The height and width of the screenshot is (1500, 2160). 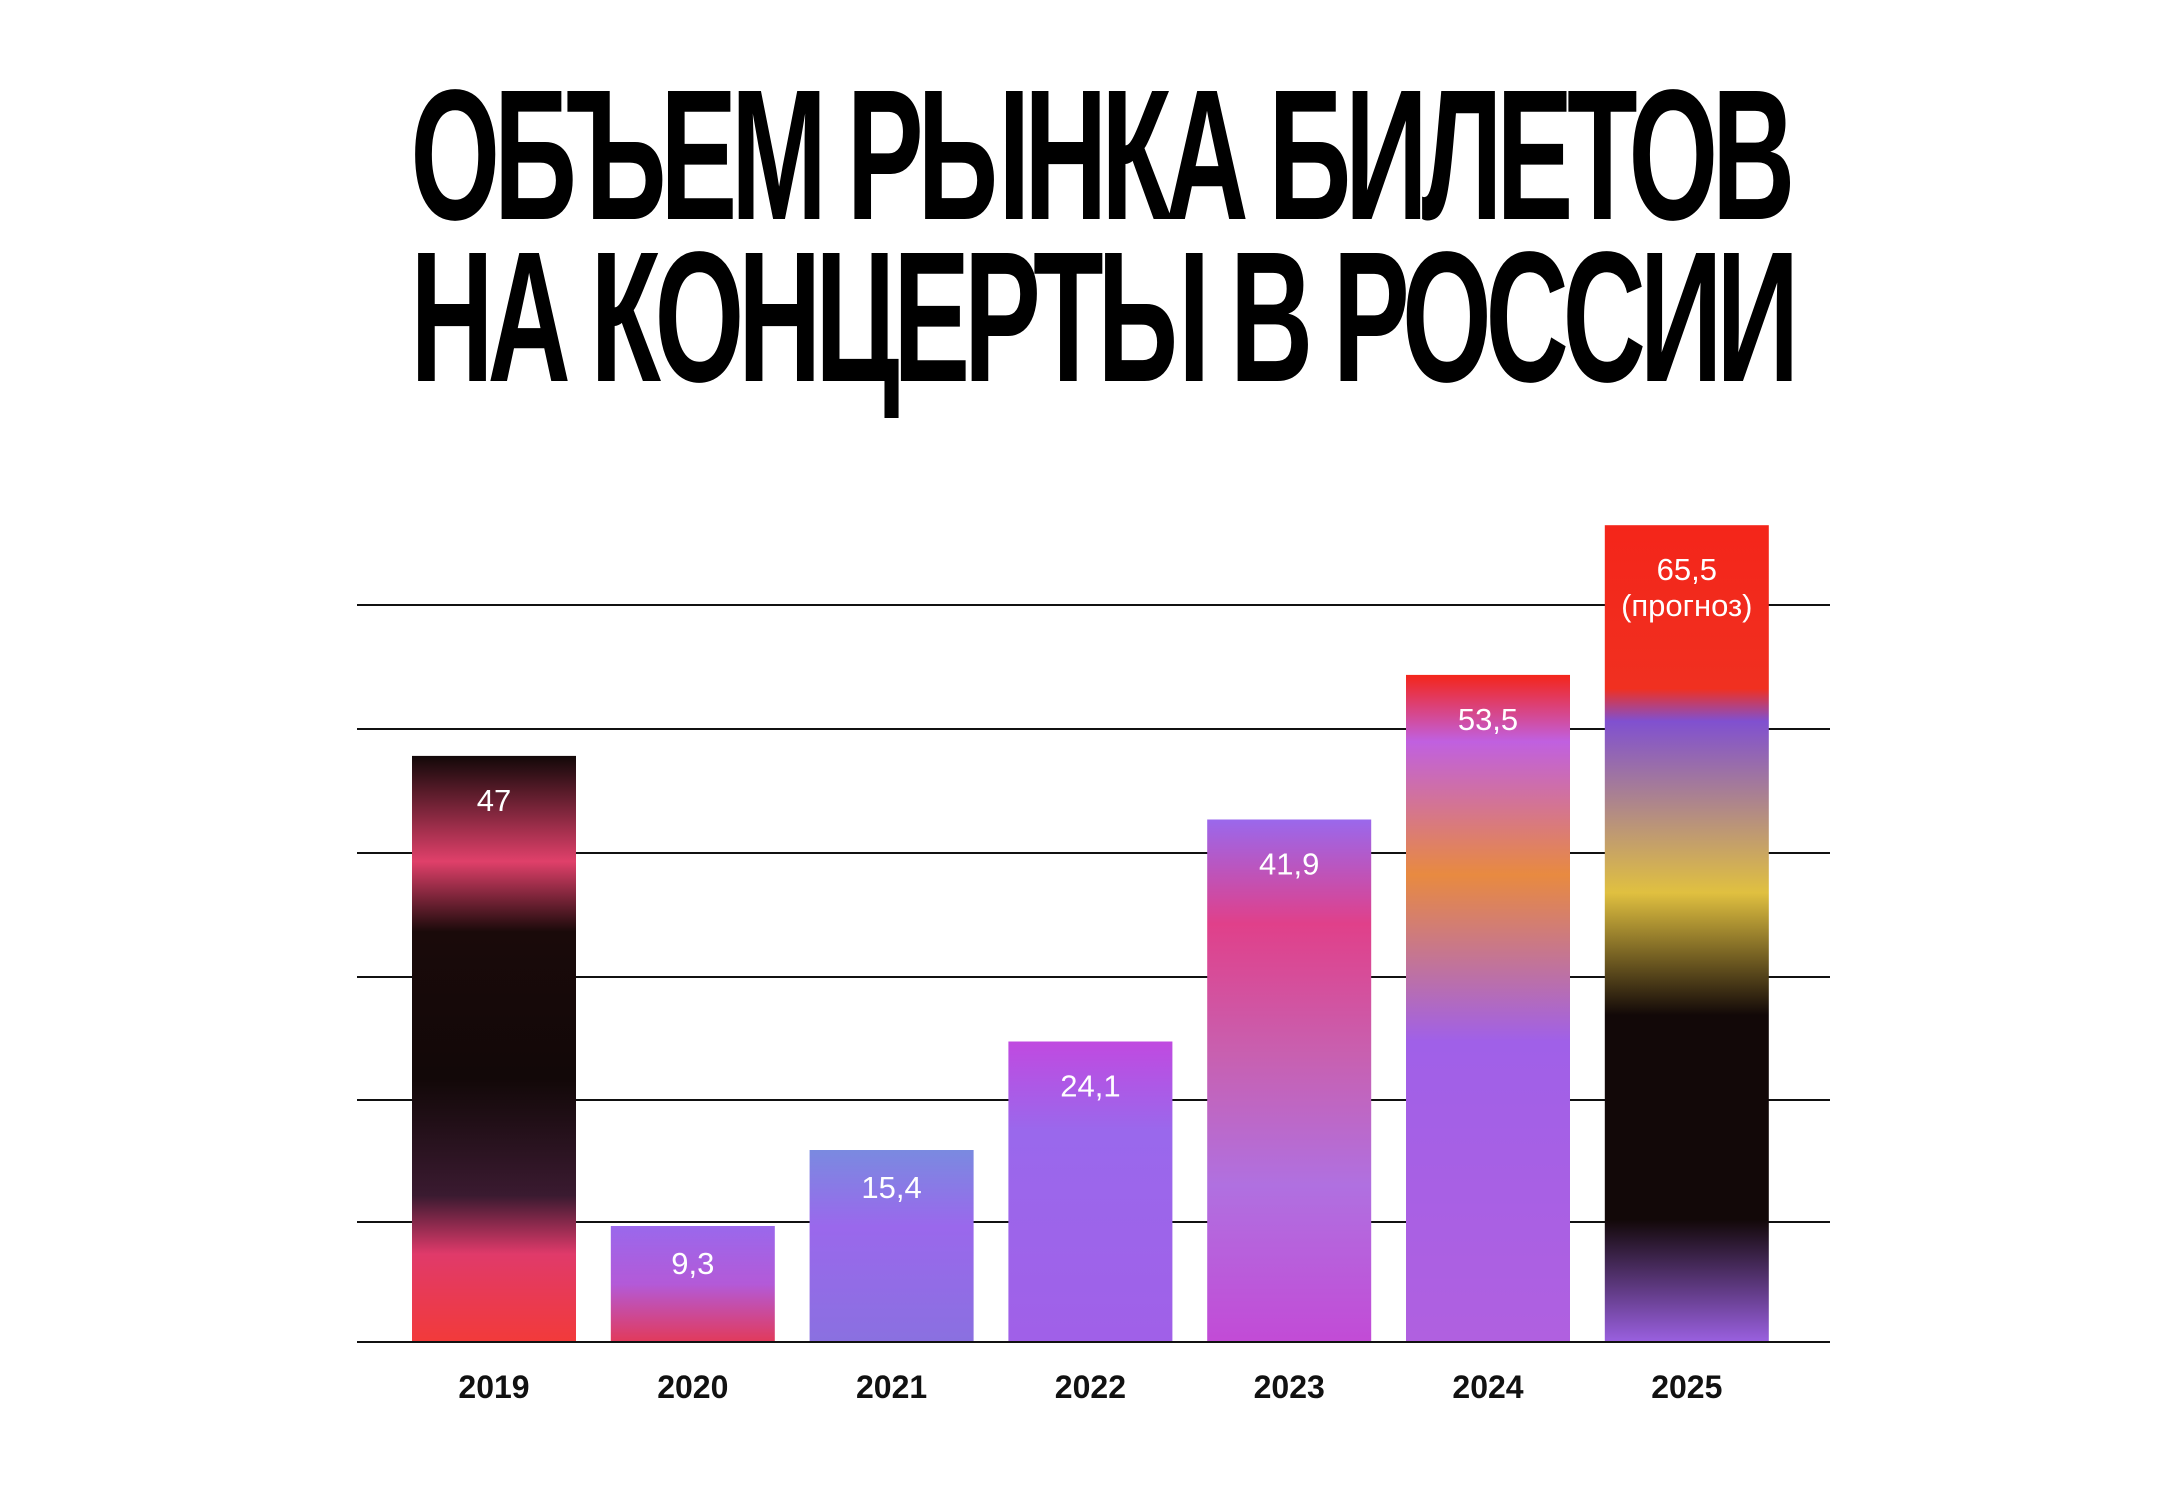 I want to click on bar-2023, so click(x=1289, y=1080).